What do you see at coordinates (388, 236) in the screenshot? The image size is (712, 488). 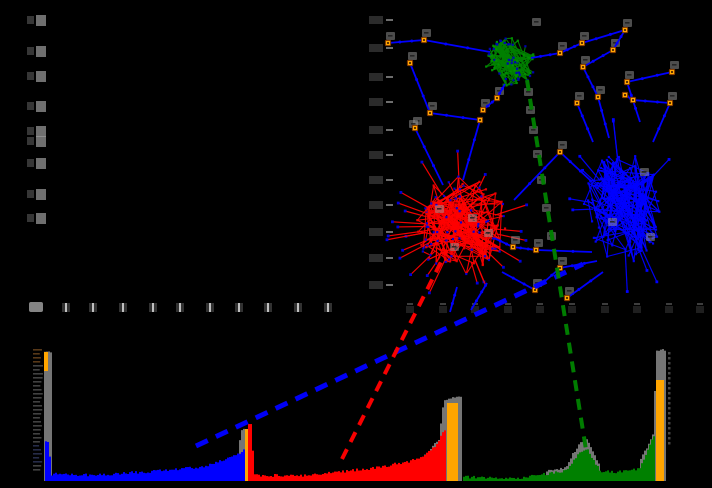 I see `cluster-spoke-node` at bounding box center [388, 236].